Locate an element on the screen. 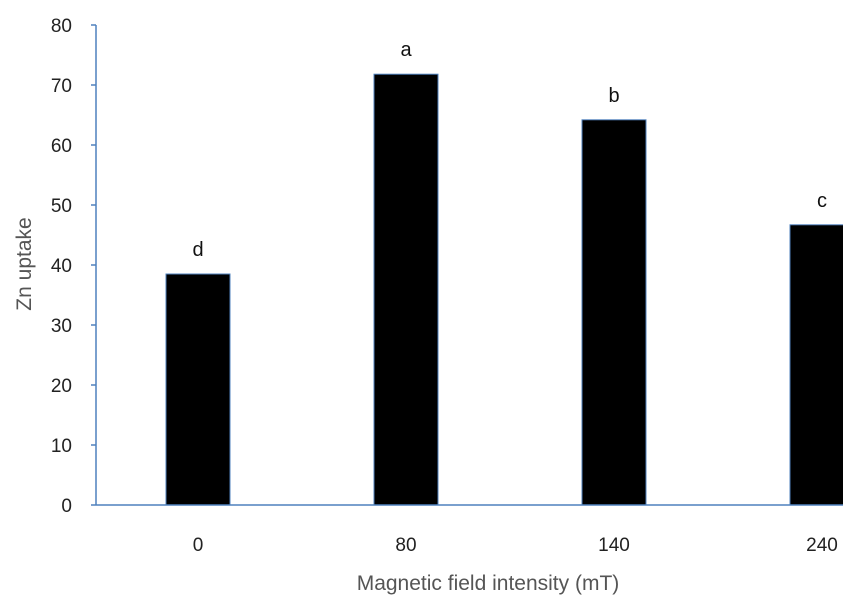 The height and width of the screenshot is (600, 843). x-tick-label: 0 is located at coordinates (198, 545).